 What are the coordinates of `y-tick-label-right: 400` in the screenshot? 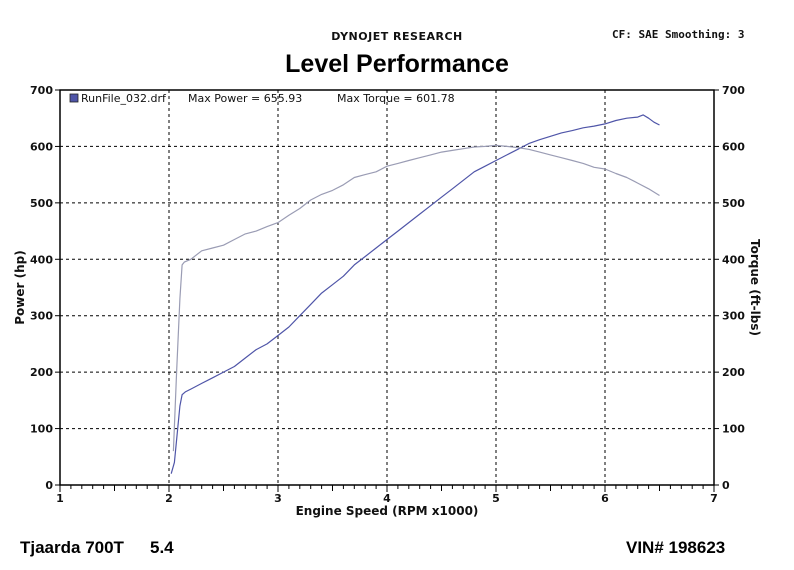 It's located at (733, 259).